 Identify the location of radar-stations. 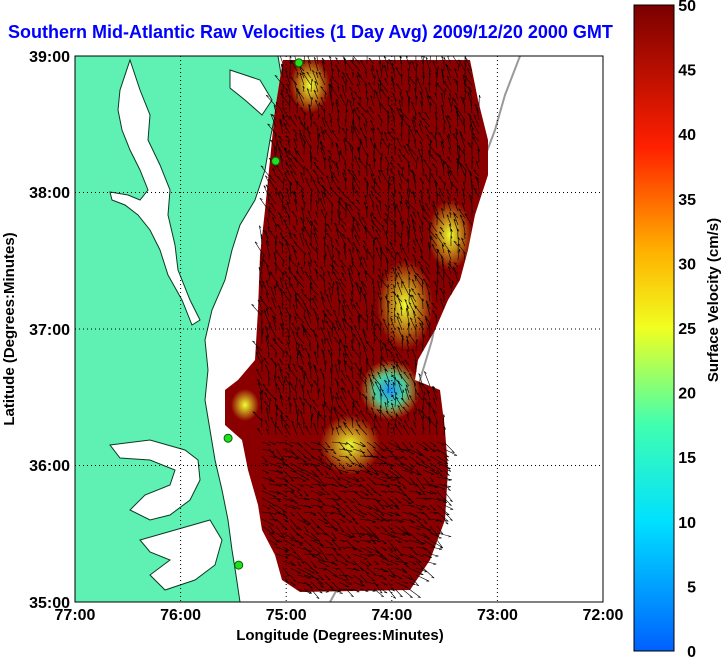
(263, 314).